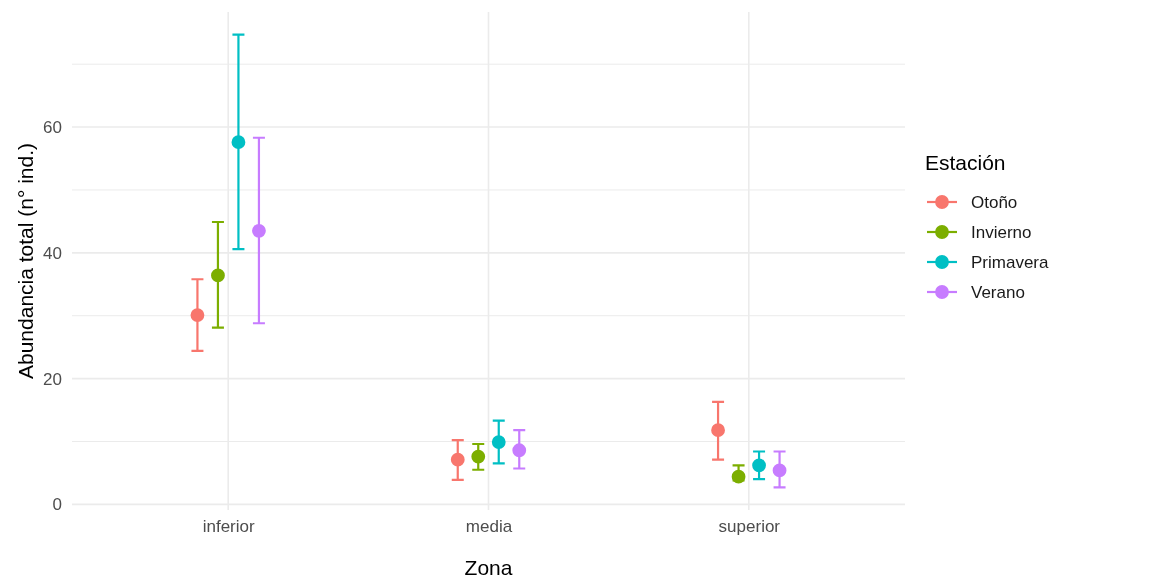 The width and height of the screenshot is (1169, 583). What do you see at coordinates (52, 379) in the screenshot?
I see `y-tick-label: 20` at bounding box center [52, 379].